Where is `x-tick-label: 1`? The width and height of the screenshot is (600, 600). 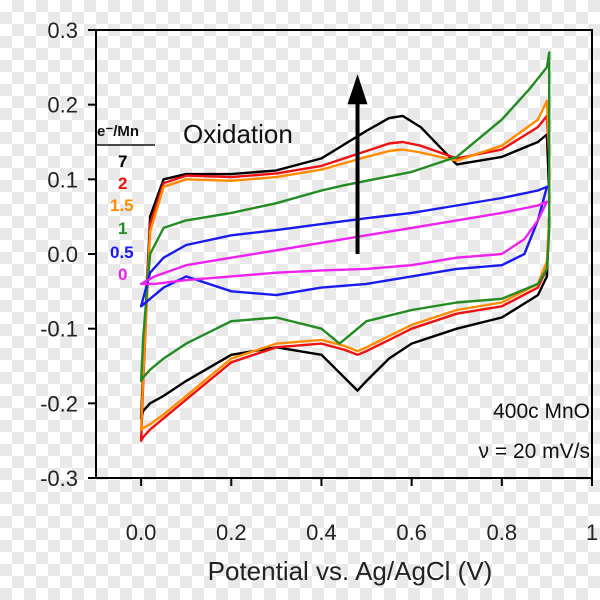
x-tick-label: 1 is located at coordinates (592, 532).